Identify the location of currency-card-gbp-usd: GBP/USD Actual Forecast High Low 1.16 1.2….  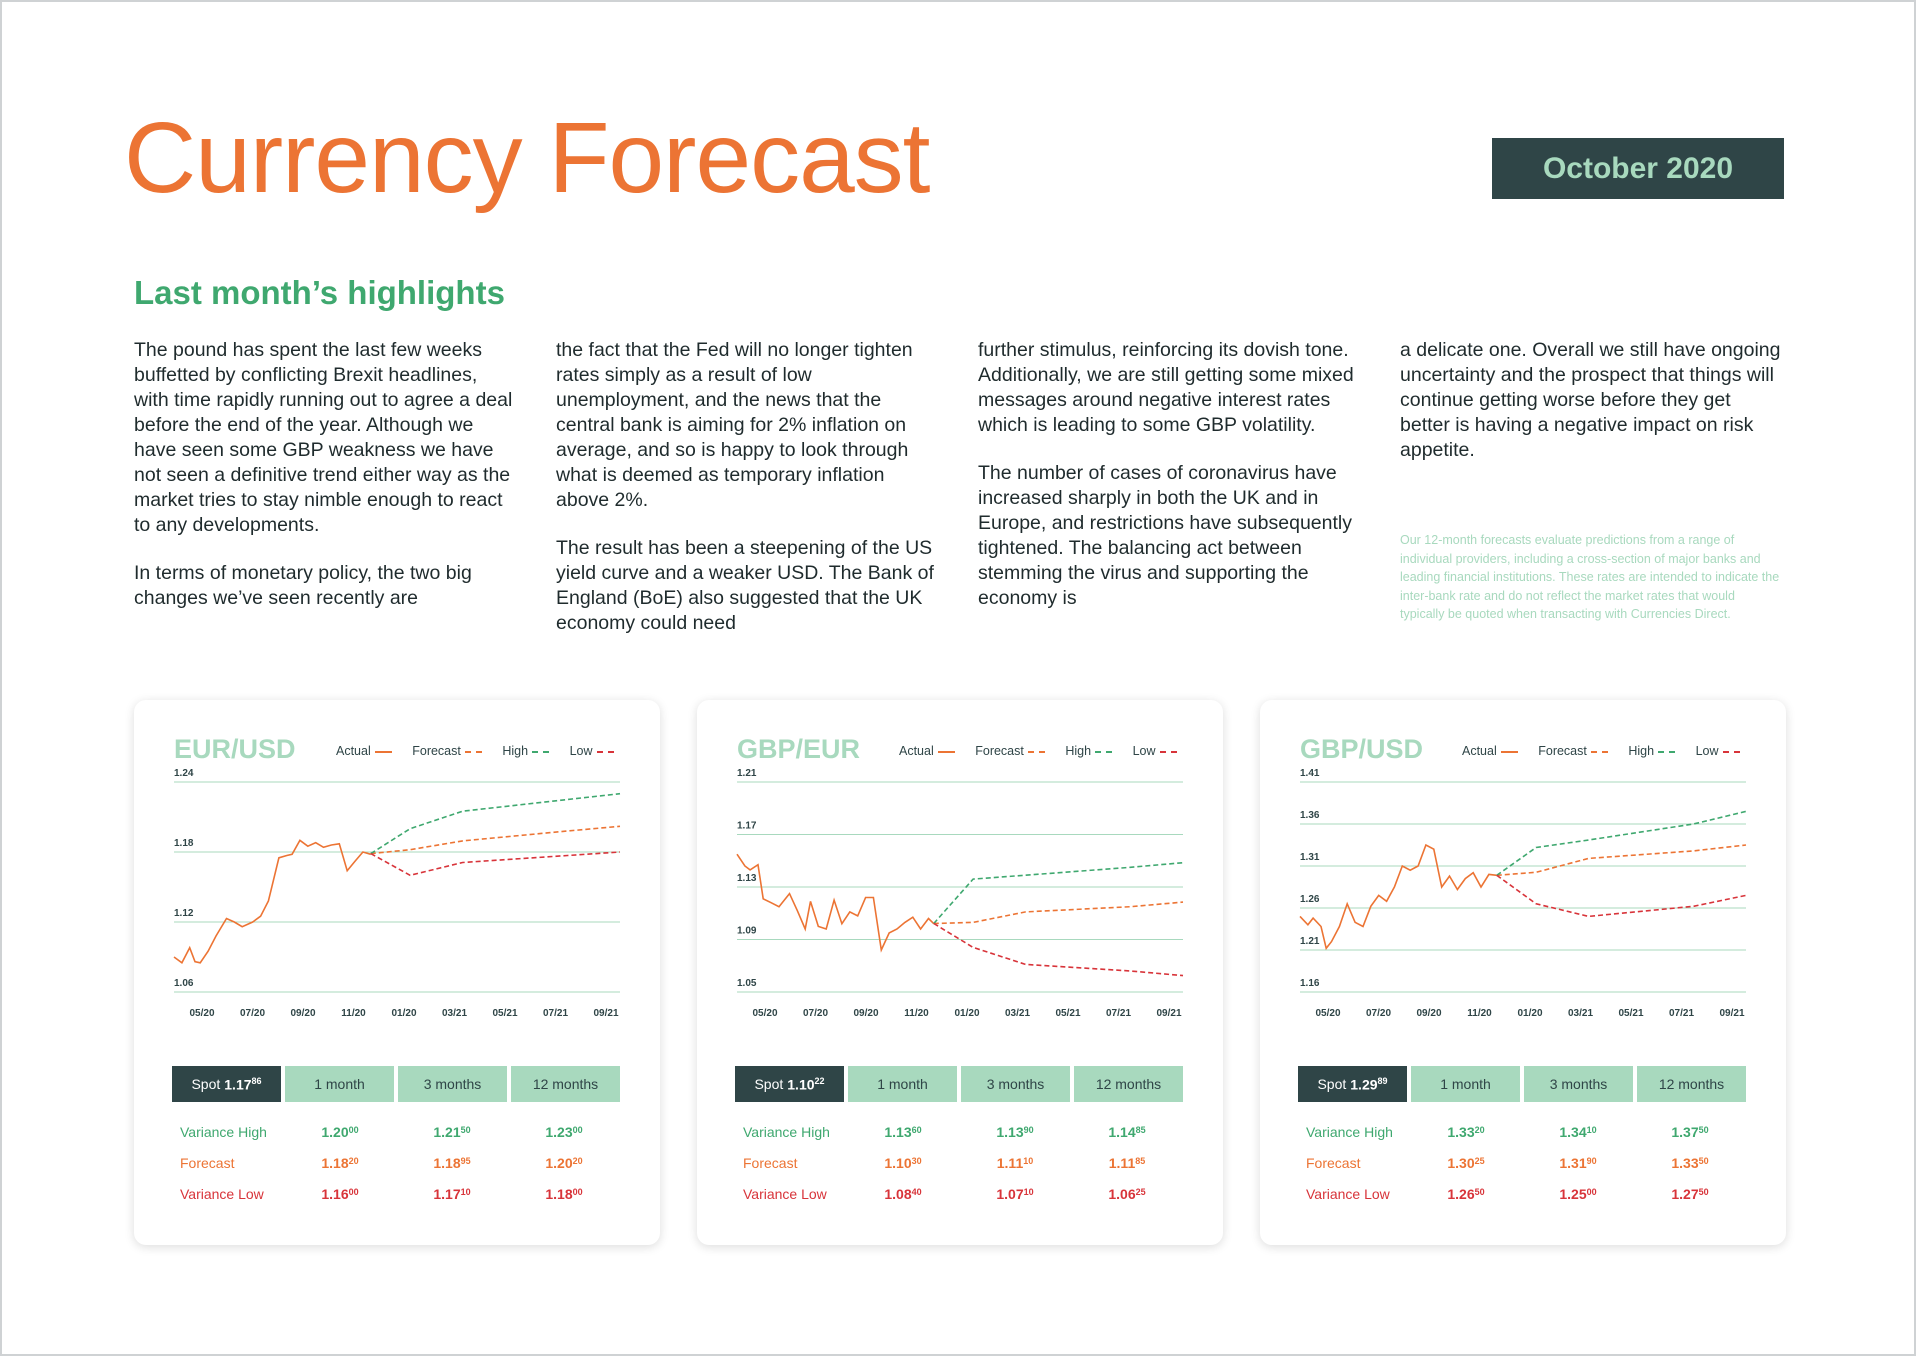
(1523, 972).